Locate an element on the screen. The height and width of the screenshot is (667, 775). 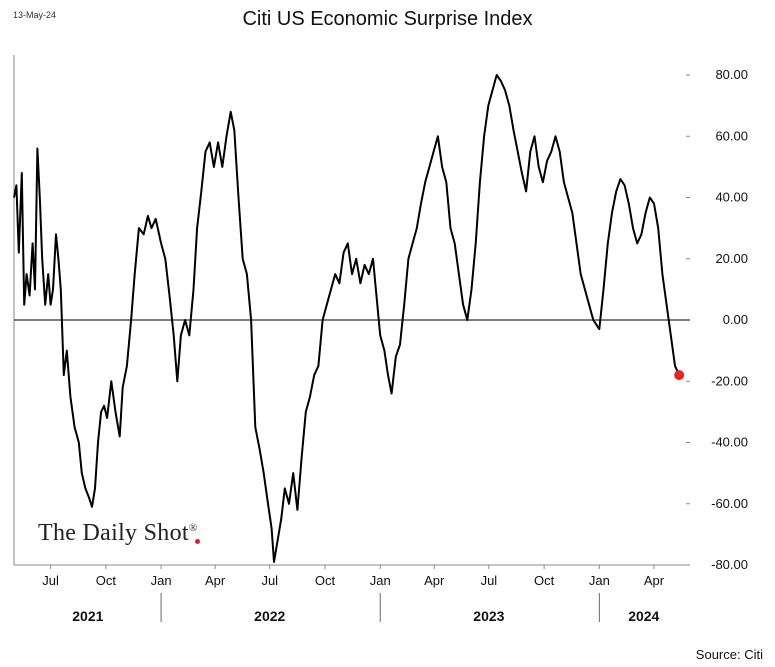
x-year-label: 2023 is located at coordinates (488, 616).